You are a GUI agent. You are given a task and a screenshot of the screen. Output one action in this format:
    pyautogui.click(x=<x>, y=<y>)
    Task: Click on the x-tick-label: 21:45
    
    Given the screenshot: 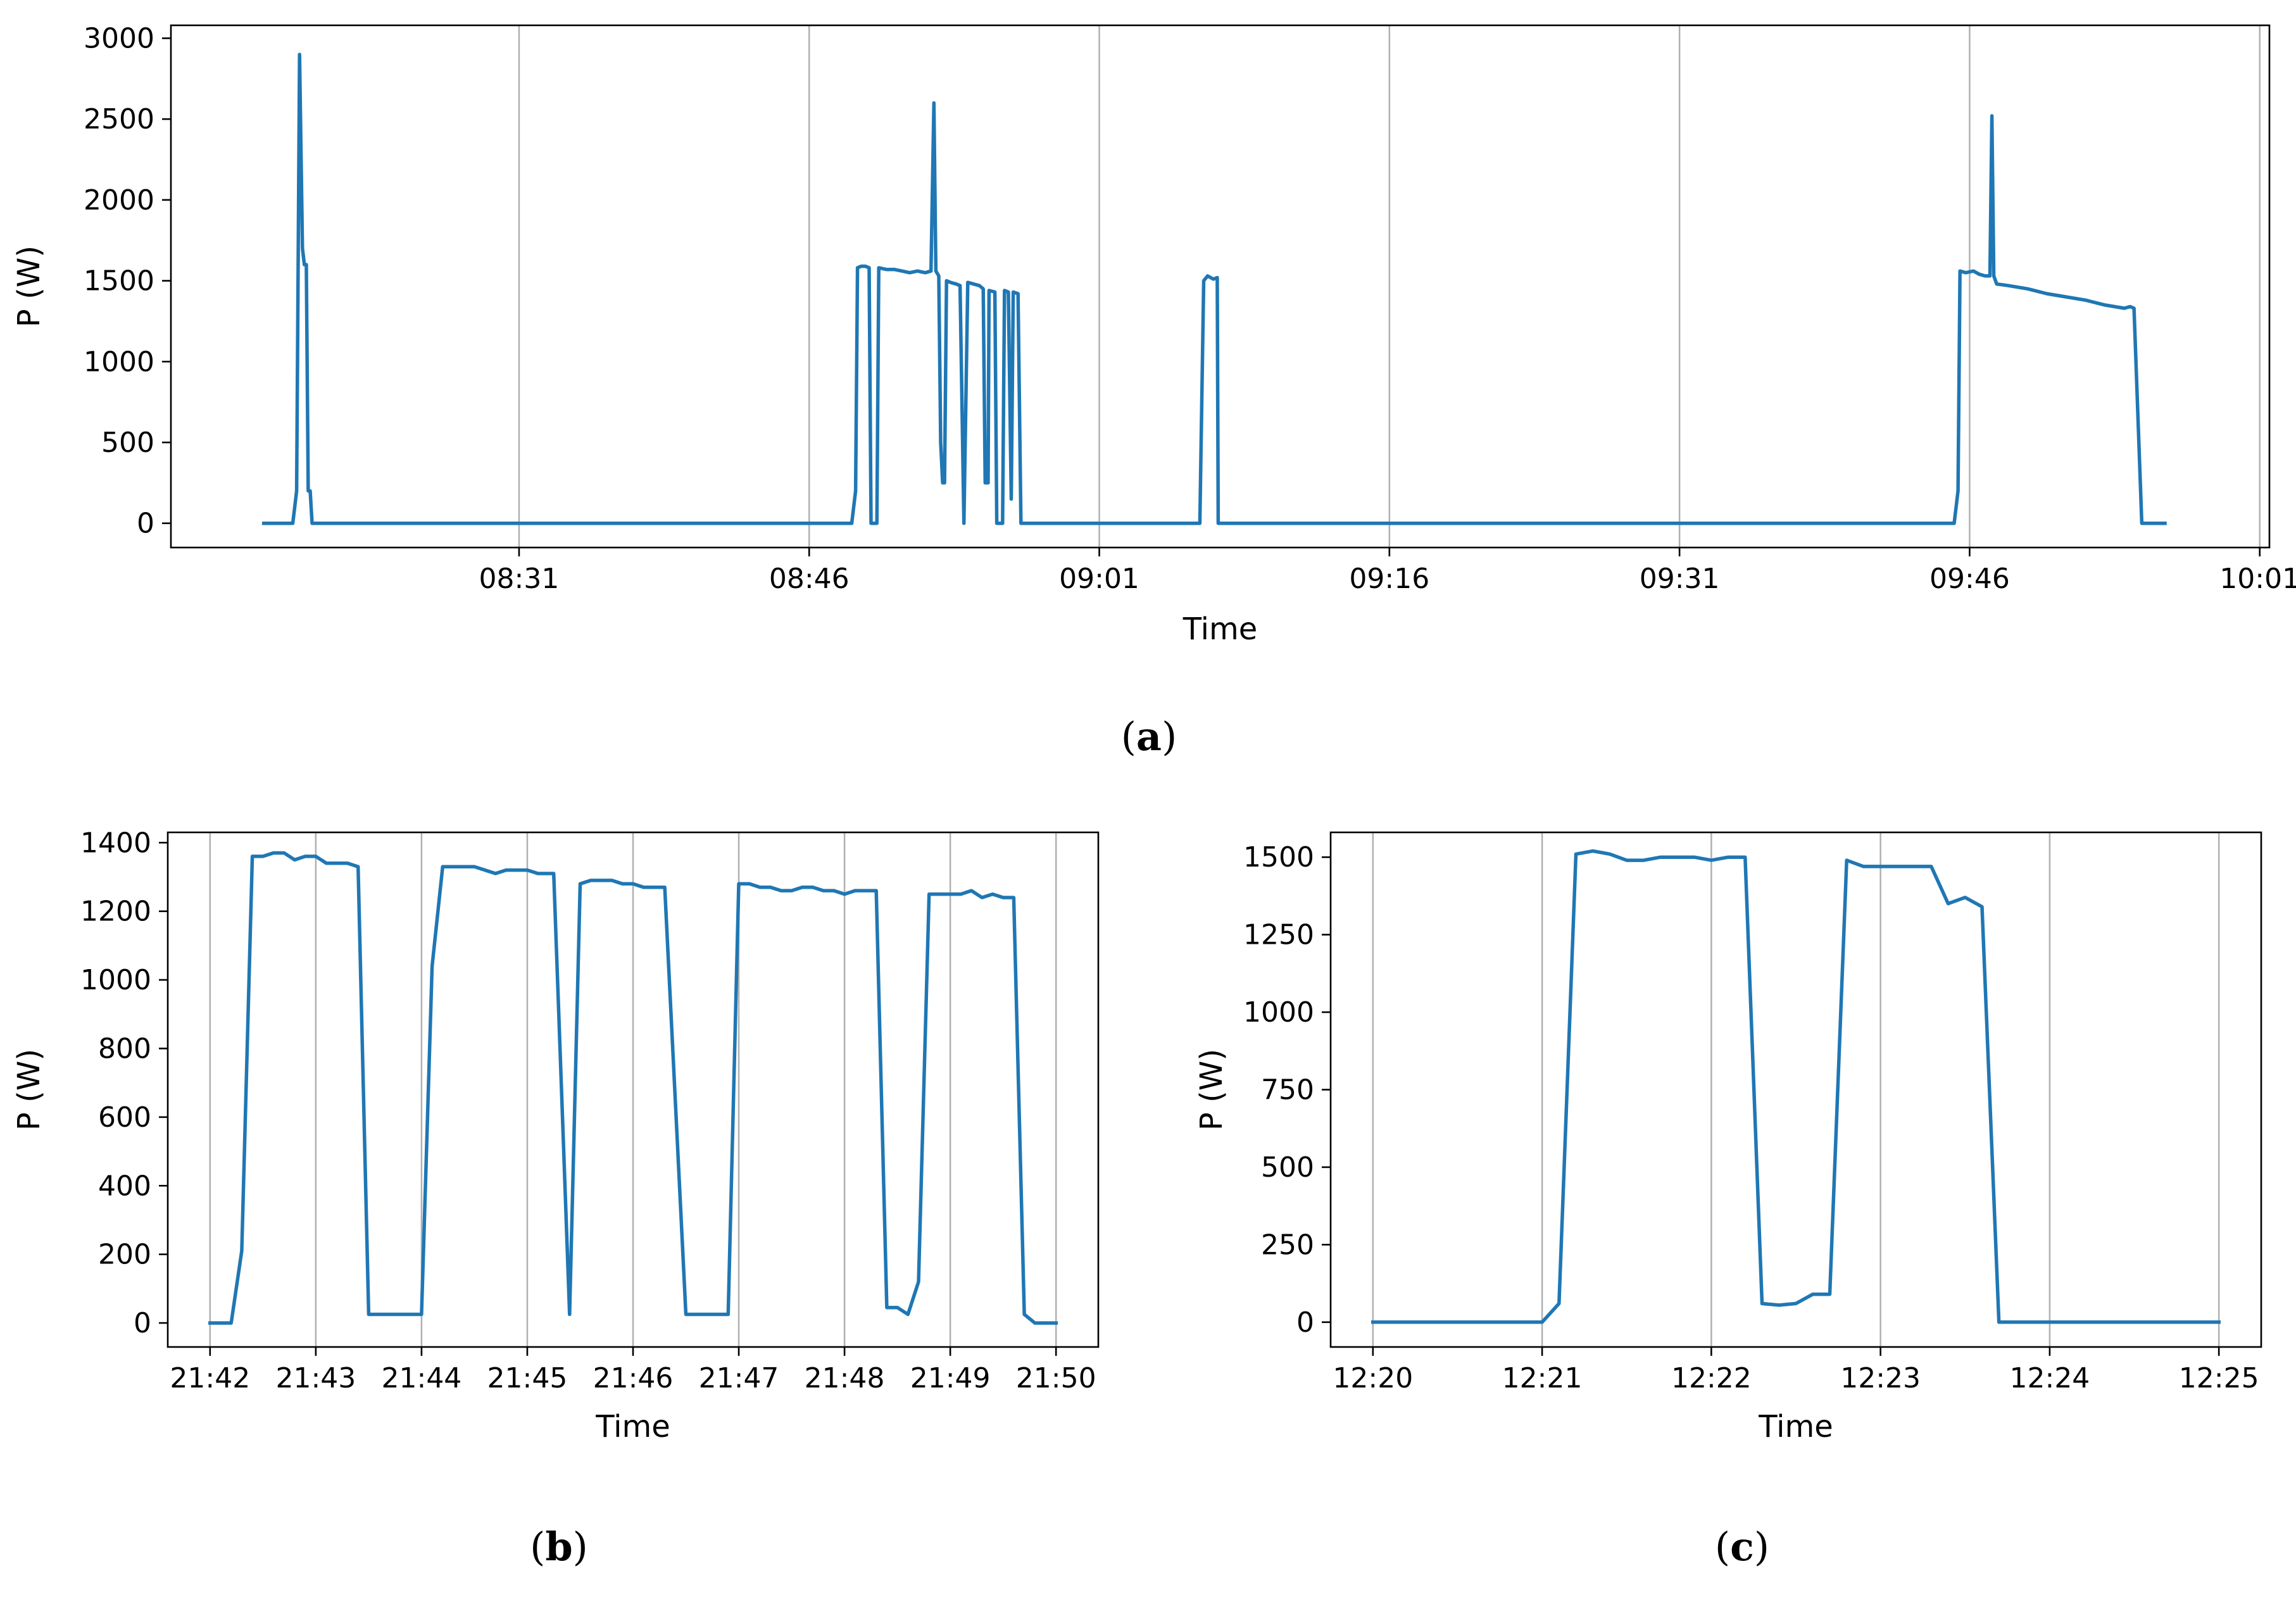 What is the action you would take?
    pyautogui.click(x=527, y=1378)
    